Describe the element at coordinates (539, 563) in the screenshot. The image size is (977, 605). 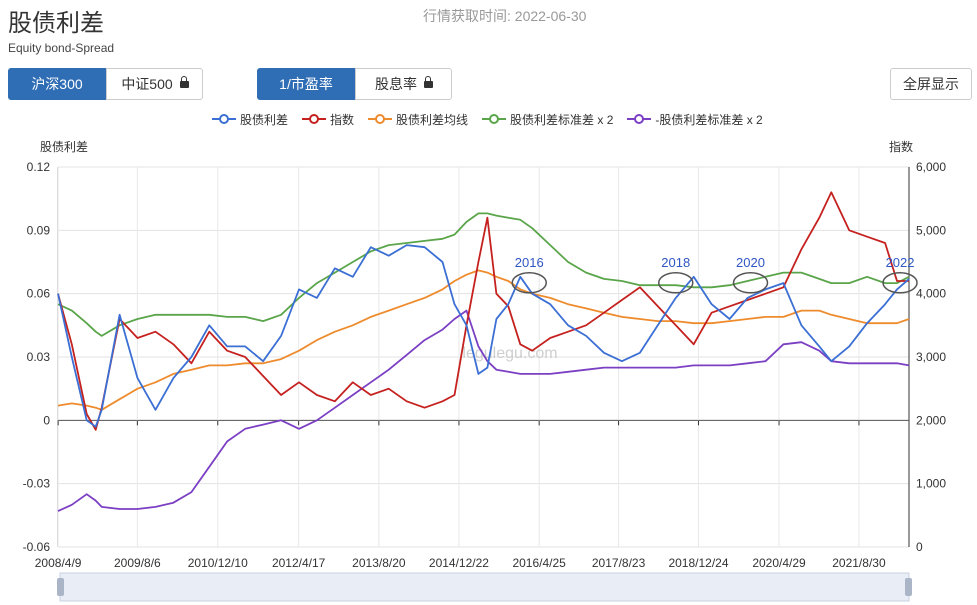
I see `x-tick-label: 2016/4/25` at that location.